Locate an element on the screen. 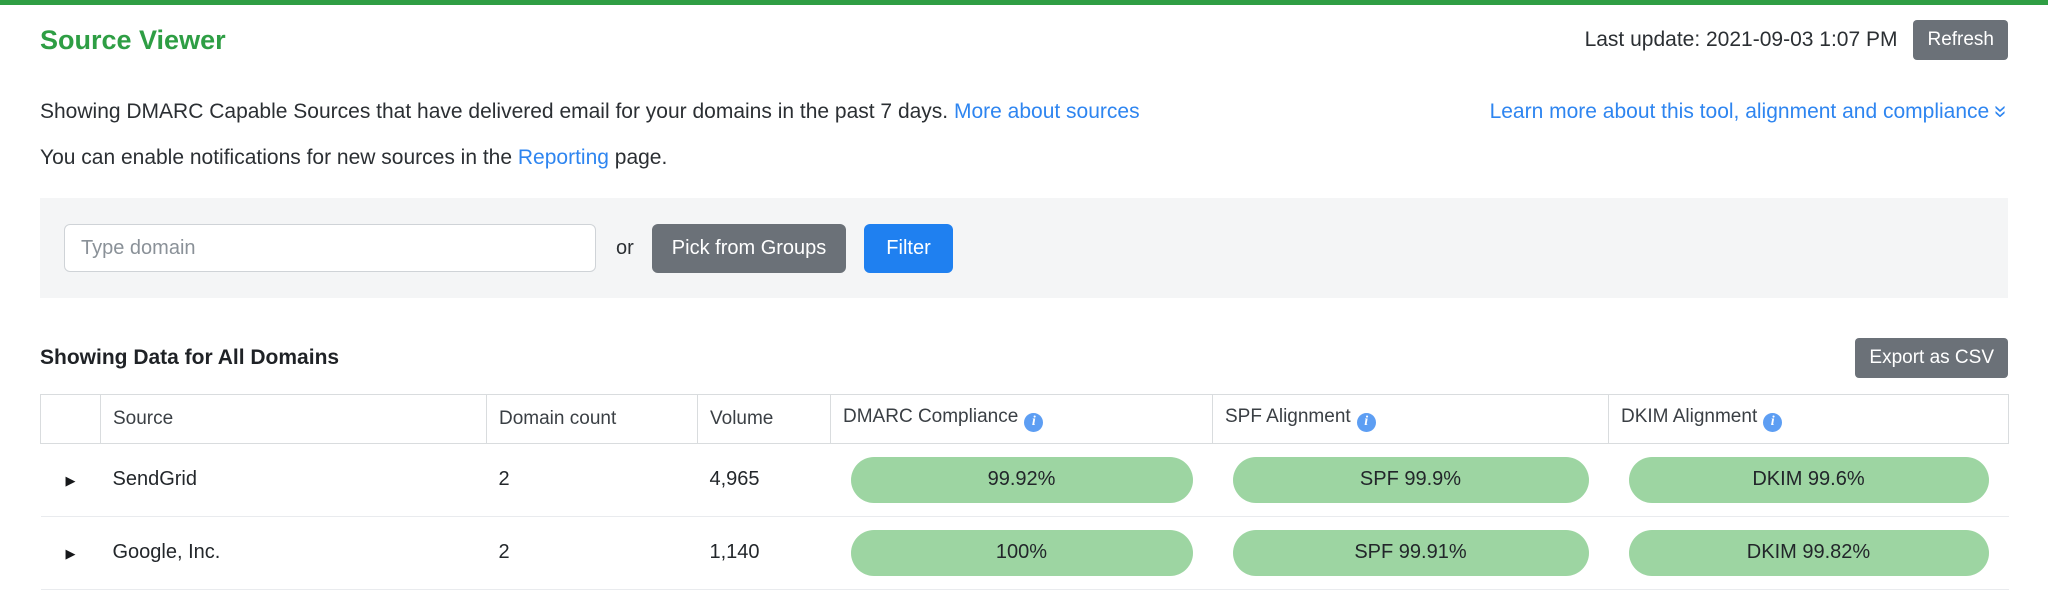 The image size is (2048, 600). export-csv-button: Export as CSV is located at coordinates (1931, 358).